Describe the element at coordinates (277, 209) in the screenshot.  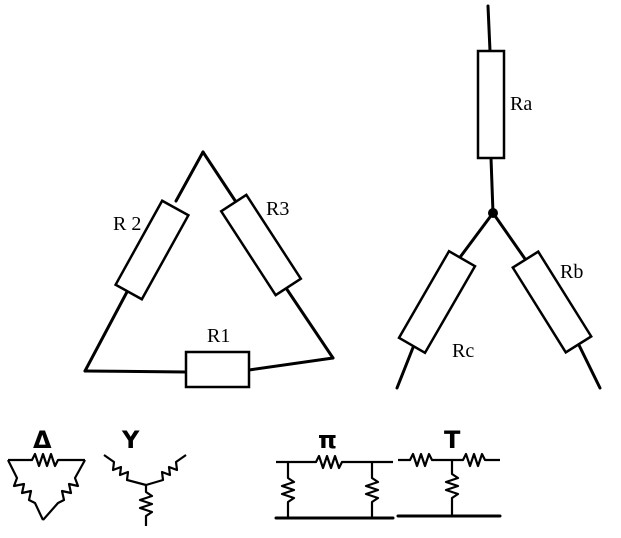
I see `resistor-r3-label: R3` at that location.